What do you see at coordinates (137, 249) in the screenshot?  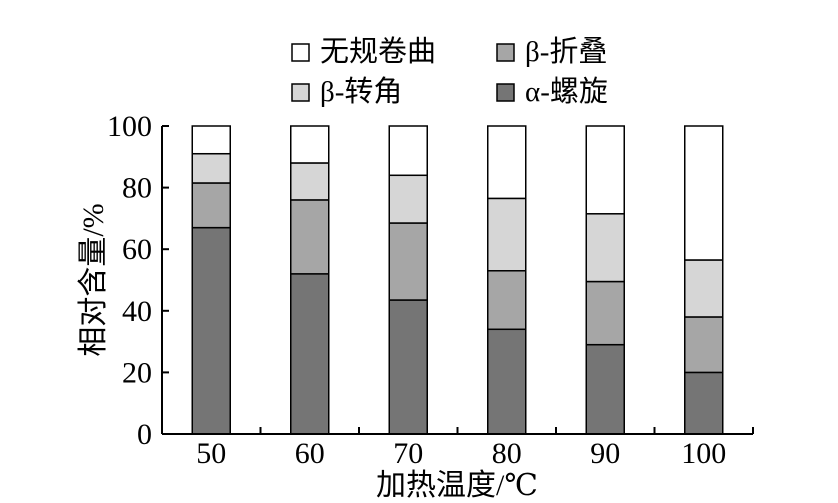 I see `y-tick-label: 60` at bounding box center [137, 249].